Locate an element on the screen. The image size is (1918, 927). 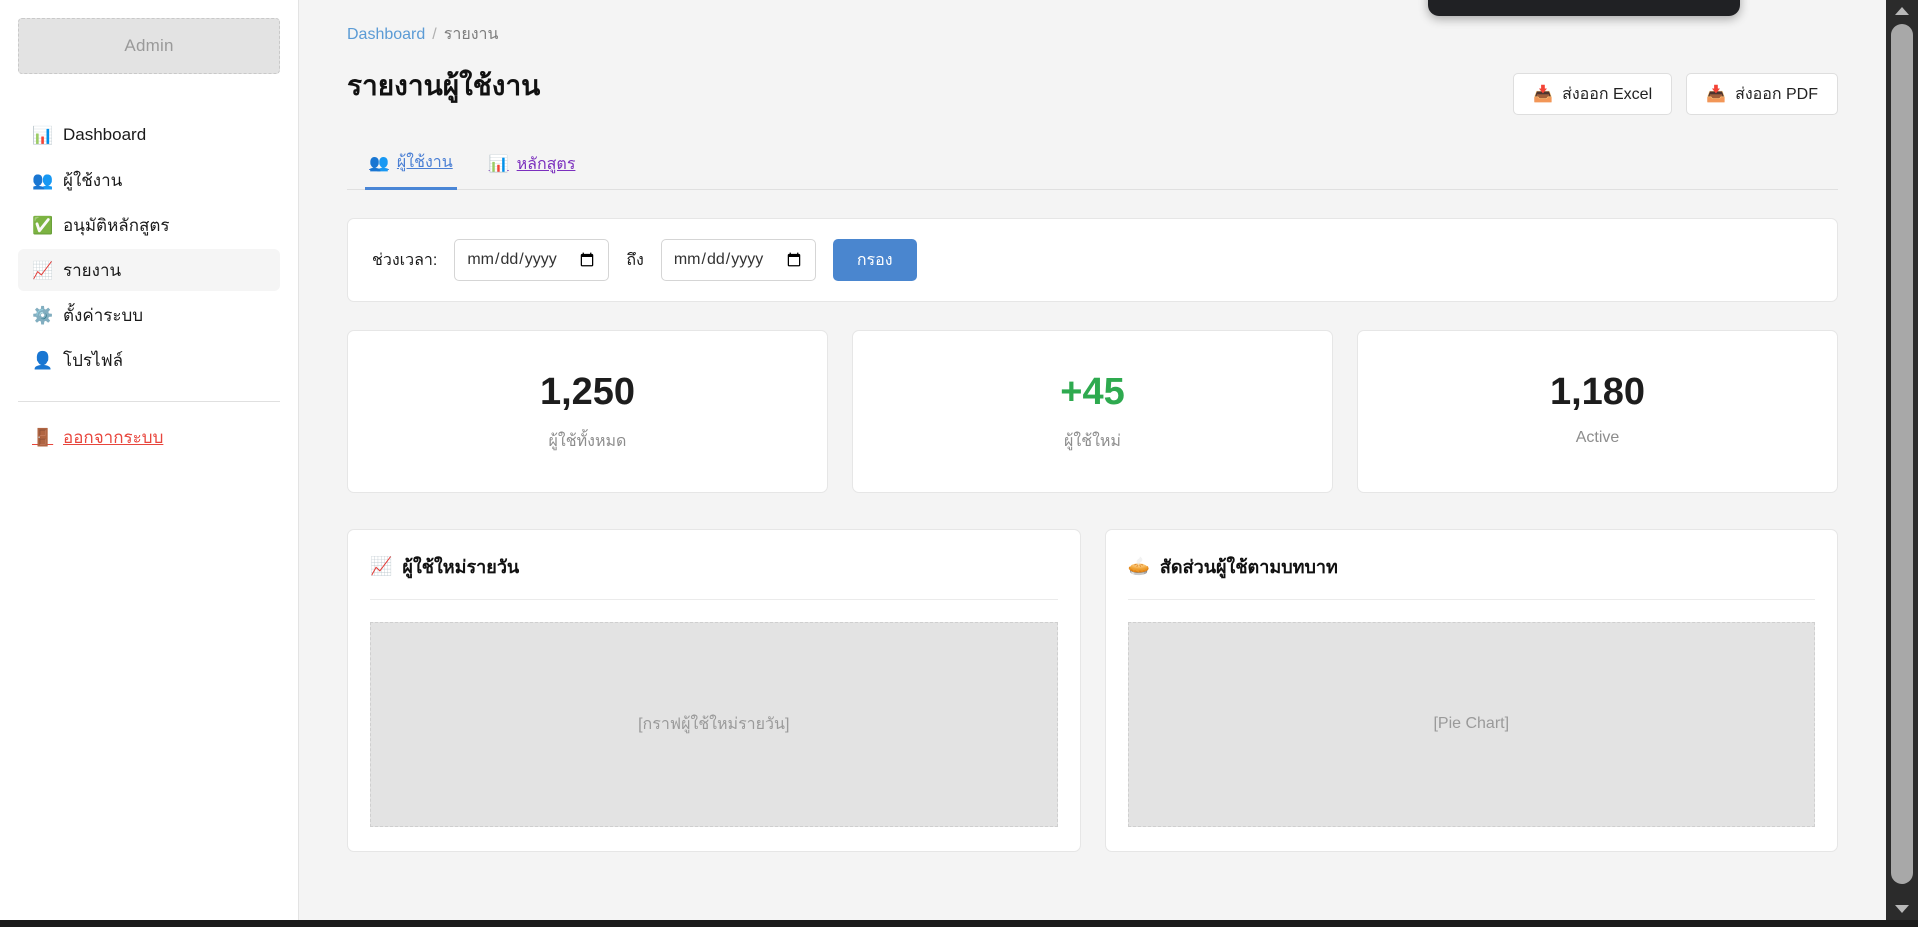
sidebar-item-approve-course: ✅ อนุมัติหลักสูตร is located at coordinates (149, 225).